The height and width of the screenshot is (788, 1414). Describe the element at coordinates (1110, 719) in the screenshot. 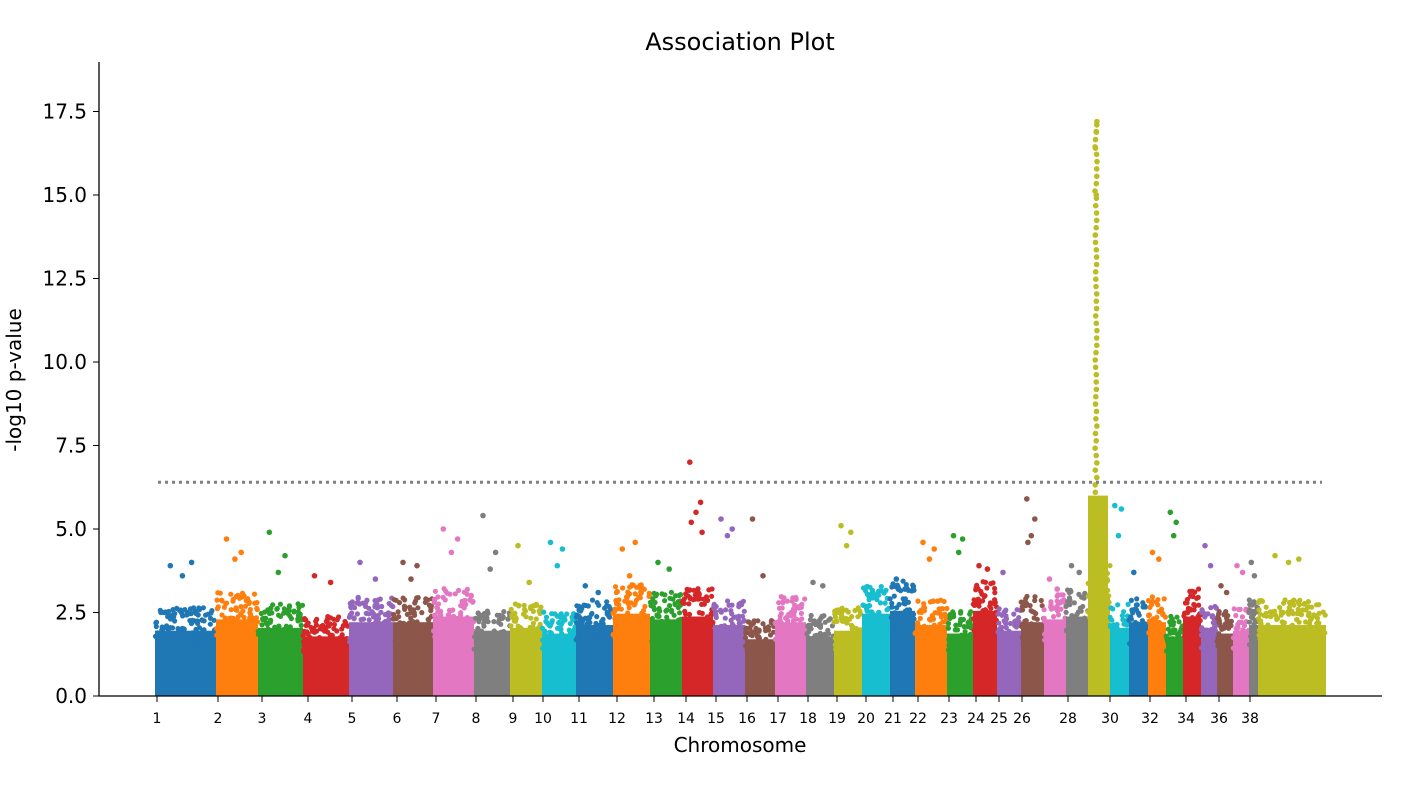

I see `x-tick-label: 30` at that location.